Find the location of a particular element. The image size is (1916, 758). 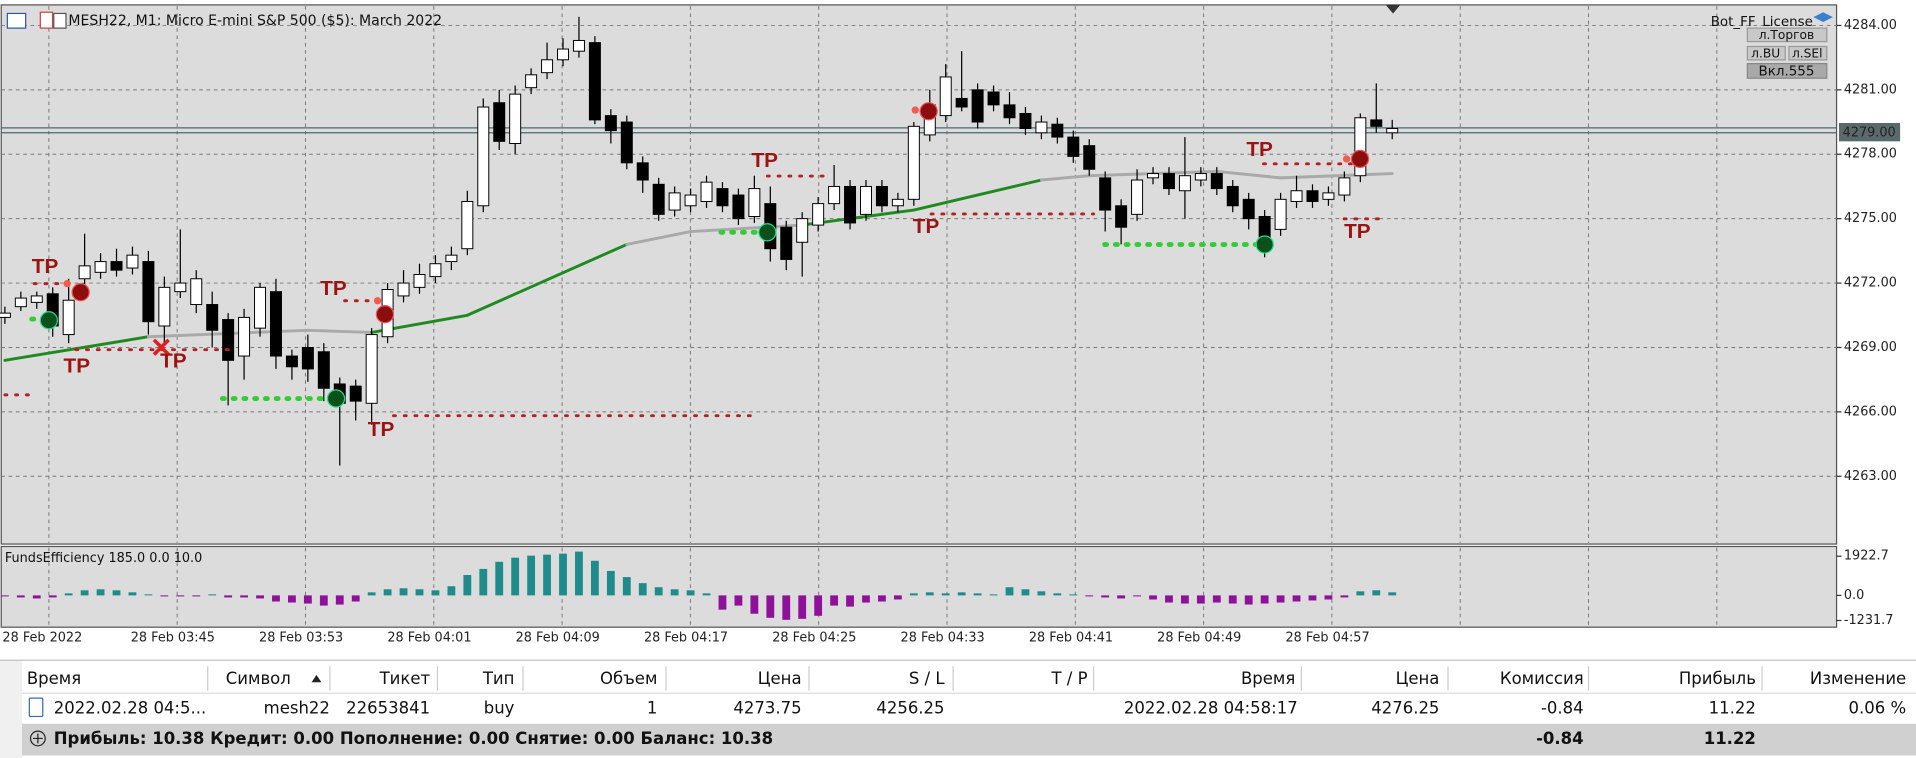

column-header: Тип is located at coordinates (498, 678).